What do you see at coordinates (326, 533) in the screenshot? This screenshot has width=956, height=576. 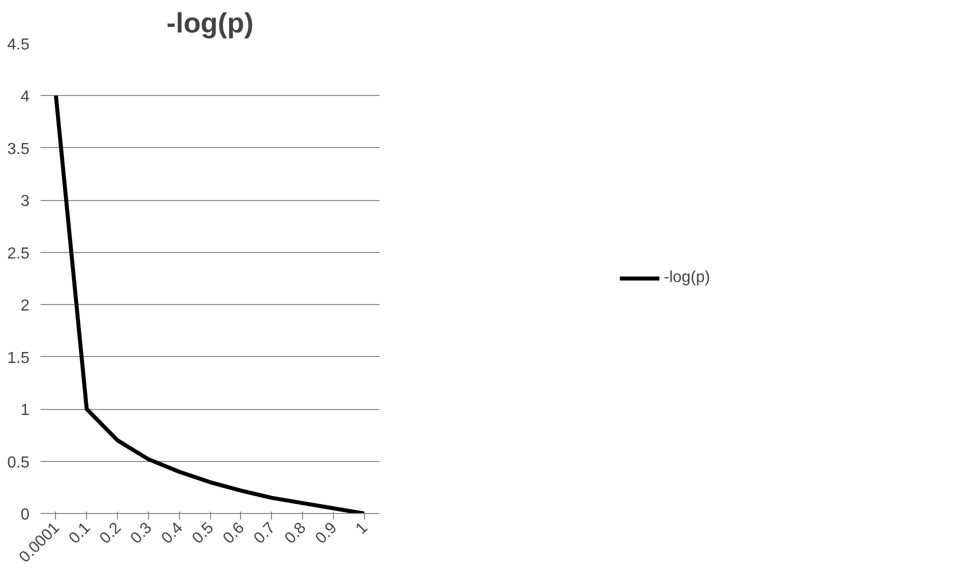 I see `x-tick-label: 0.9` at bounding box center [326, 533].